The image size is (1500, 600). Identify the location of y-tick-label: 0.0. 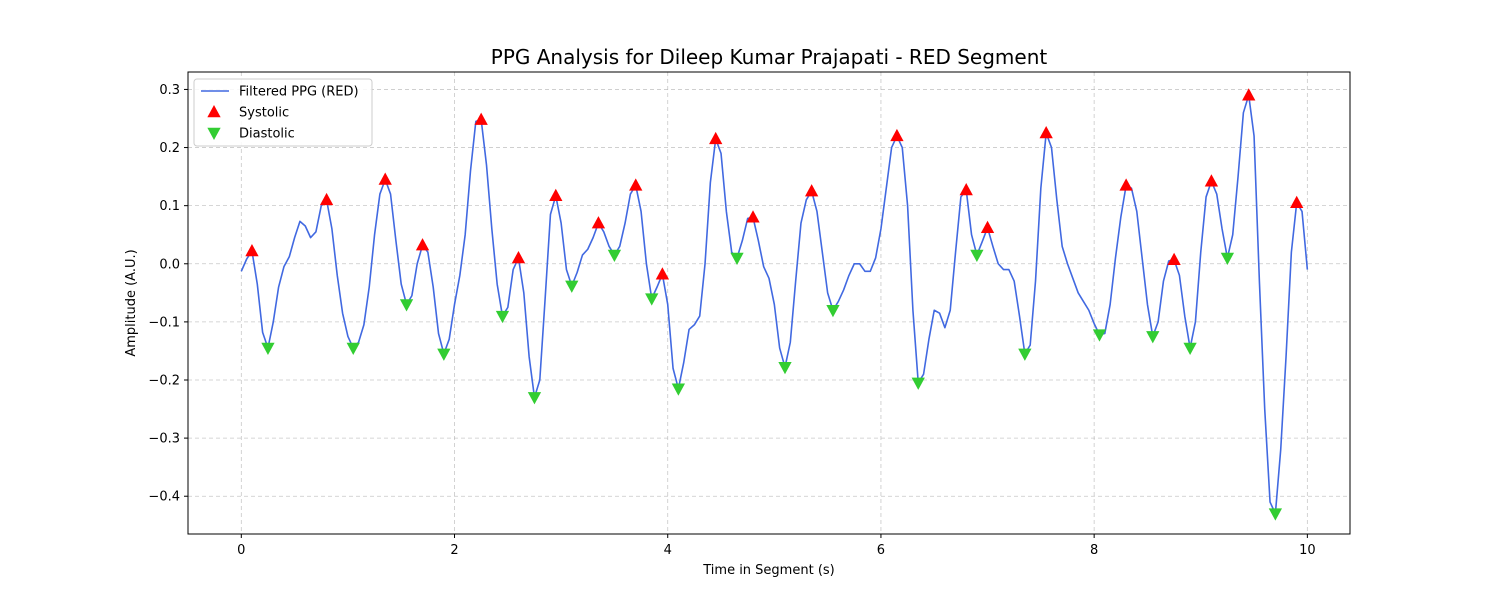
(169, 264).